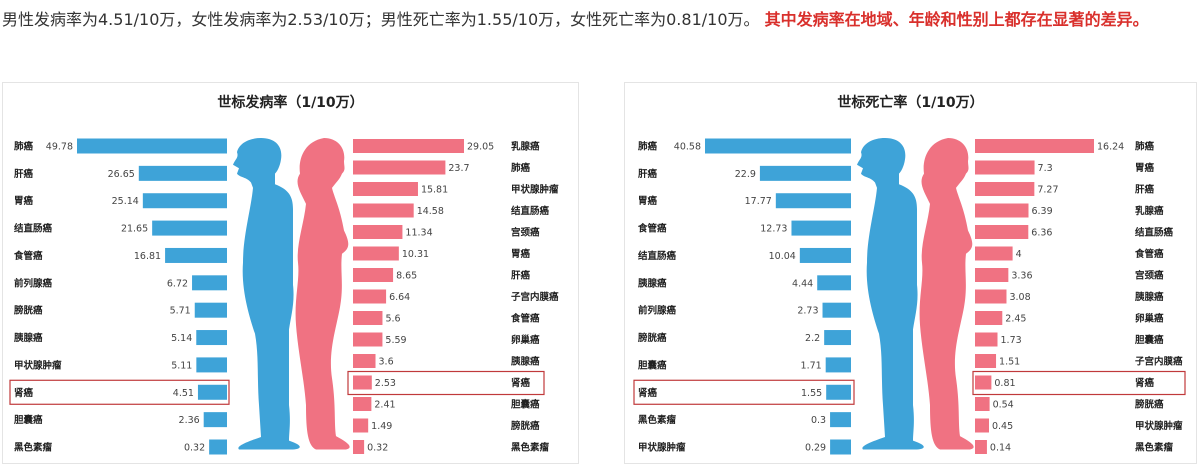 This screenshot has width=1202, height=466. I want to click on male-category-label: 黑色素瘤, so click(657, 420).